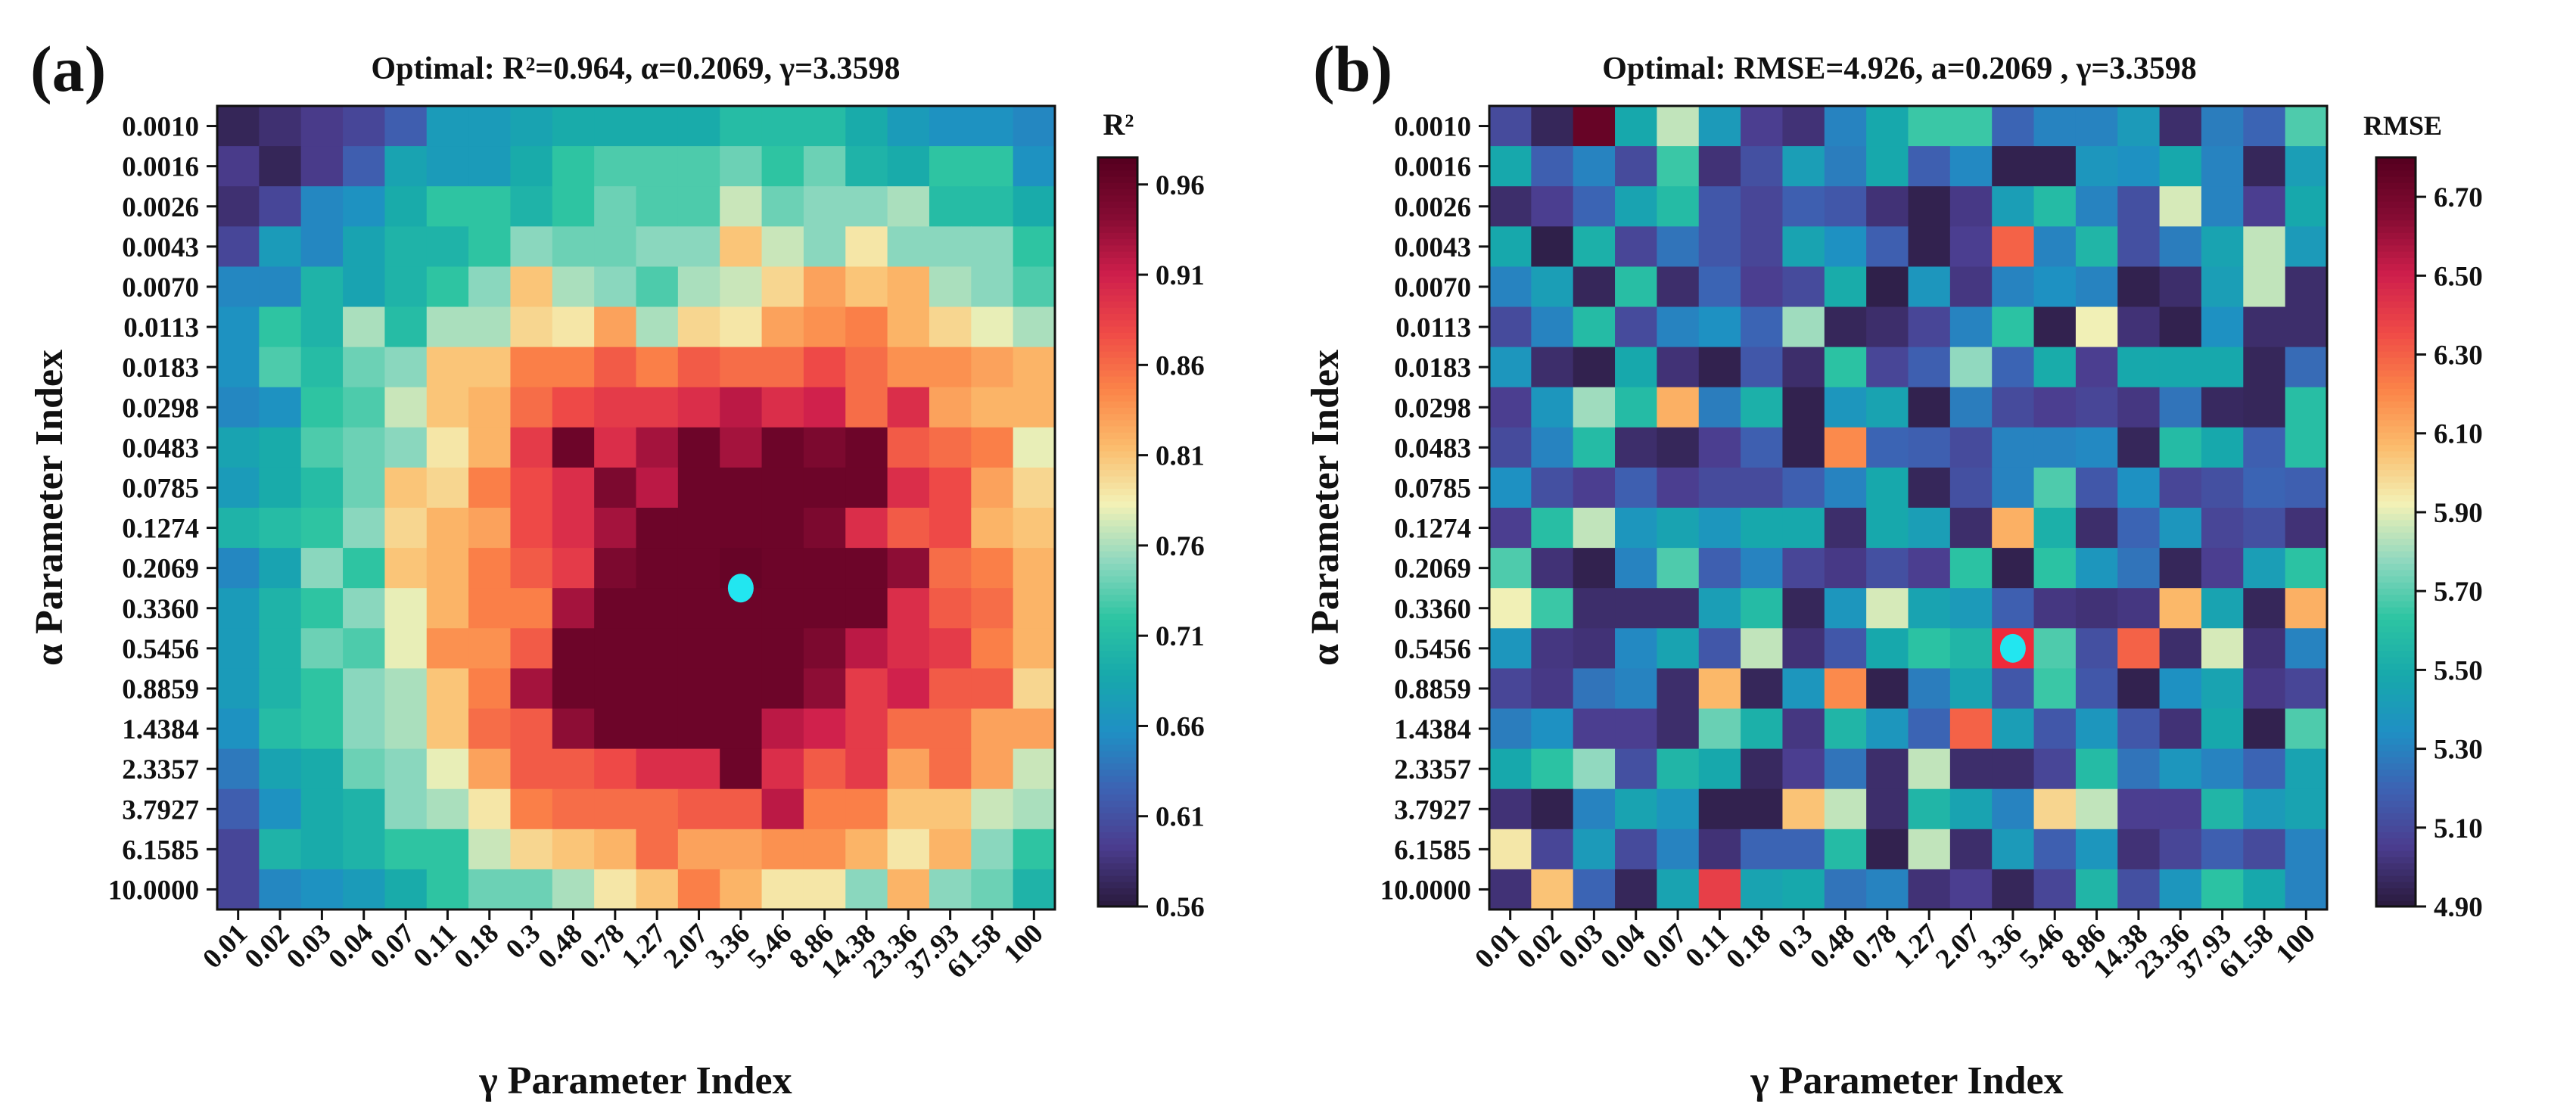 Image resolution: width=2576 pixels, height=1110 pixels. What do you see at coordinates (1900, 68) in the screenshot?
I see `chart-title: Optimal: RMSE=4.926, a=0.2069 , γ=3.3598` at bounding box center [1900, 68].